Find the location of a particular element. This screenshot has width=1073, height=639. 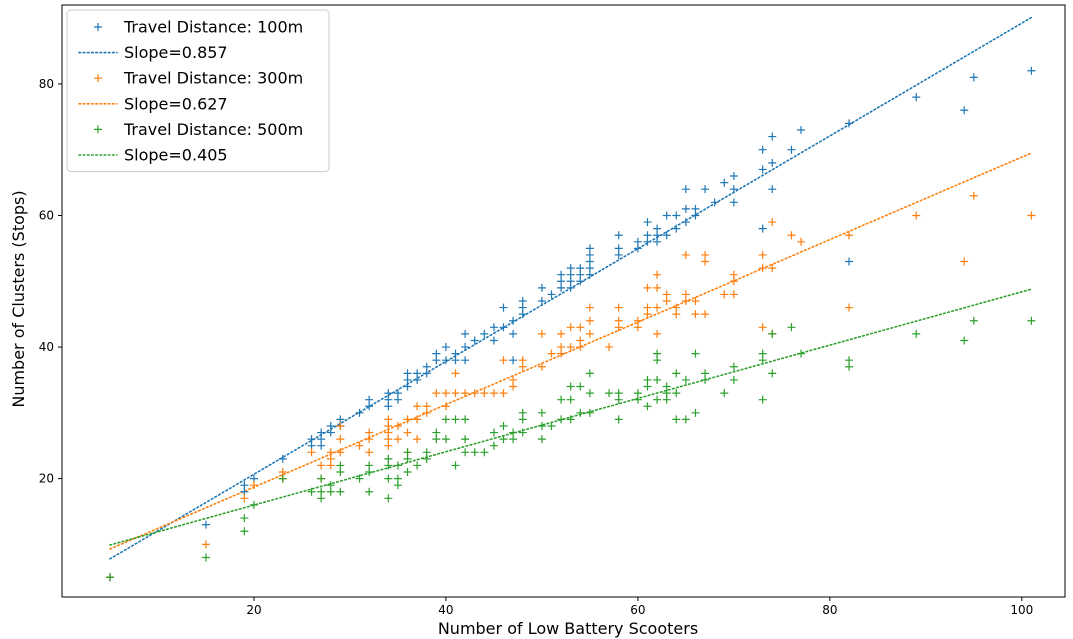

x-tick-label: 80 is located at coordinates (829, 610).